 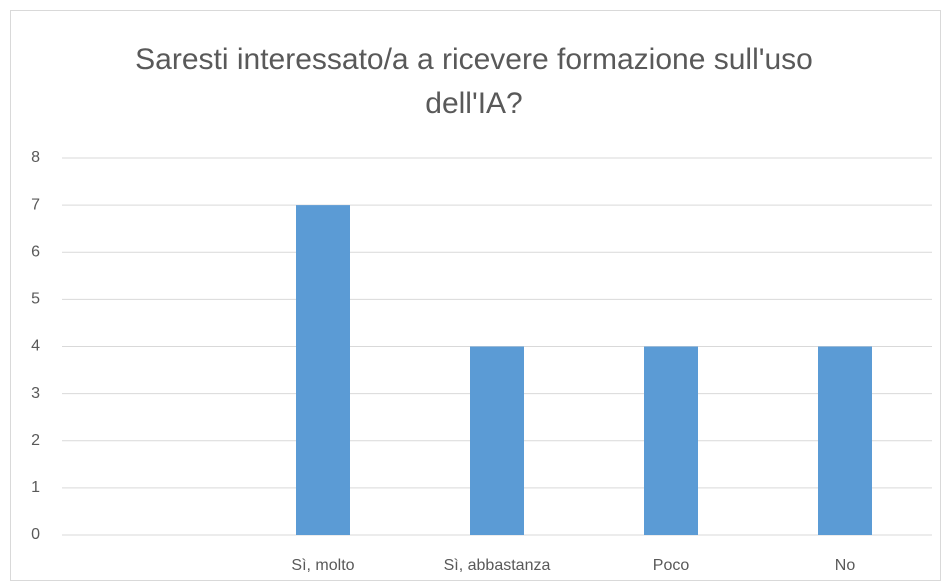 I want to click on y-tick-label: 7, so click(x=35, y=204).